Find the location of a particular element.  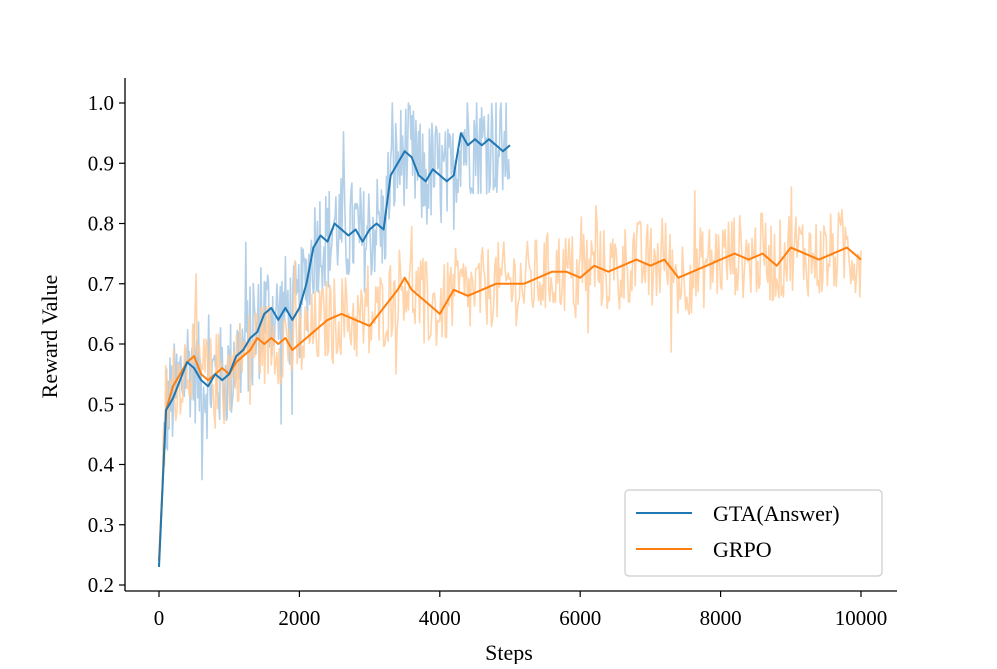

x-tick-label: 10000 is located at coordinates (861, 618).